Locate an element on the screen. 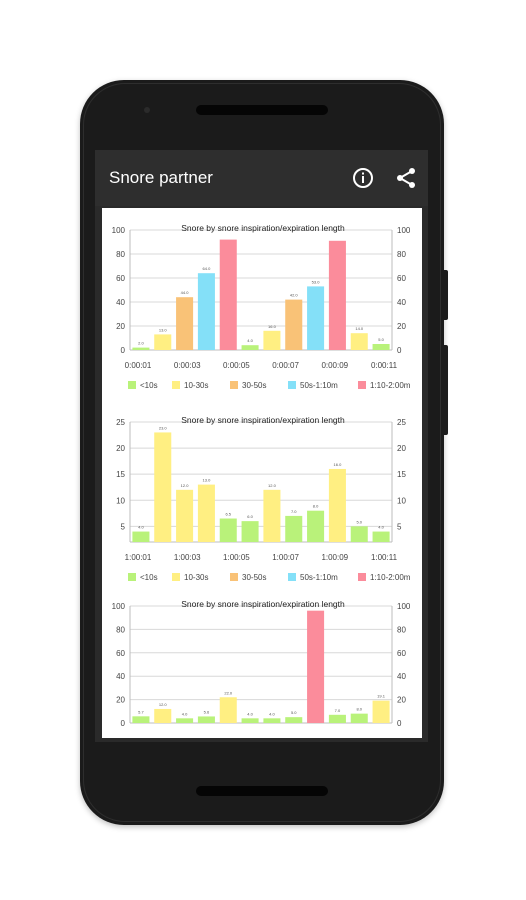  bar-value-label: 22.0 is located at coordinates (228, 692).